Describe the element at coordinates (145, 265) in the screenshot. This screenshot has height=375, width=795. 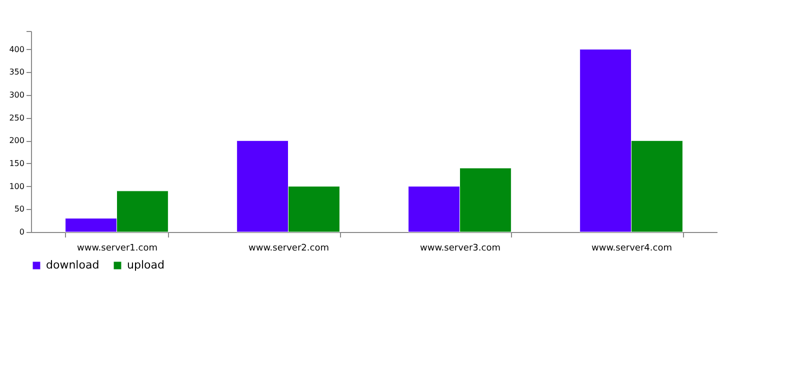
I see `legend-label: upload` at that location.